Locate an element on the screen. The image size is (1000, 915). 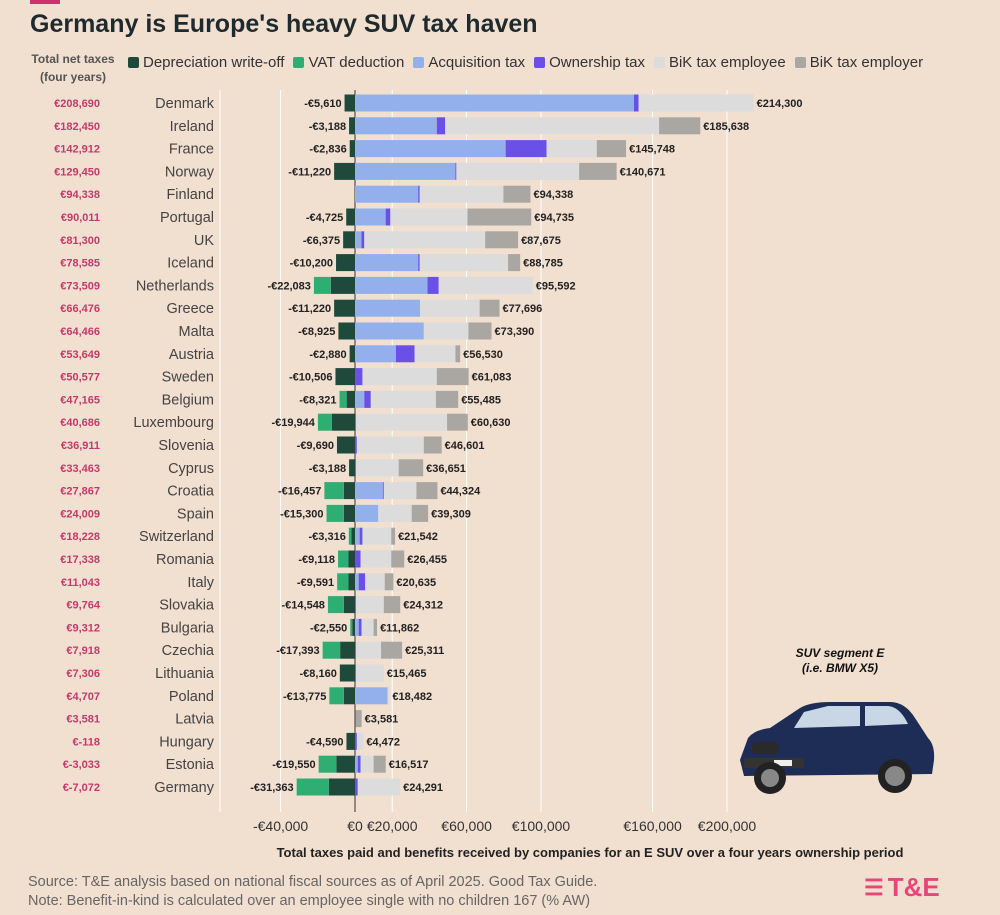
negative-total-label: -€14,548 is located at coordinates (303, 606).